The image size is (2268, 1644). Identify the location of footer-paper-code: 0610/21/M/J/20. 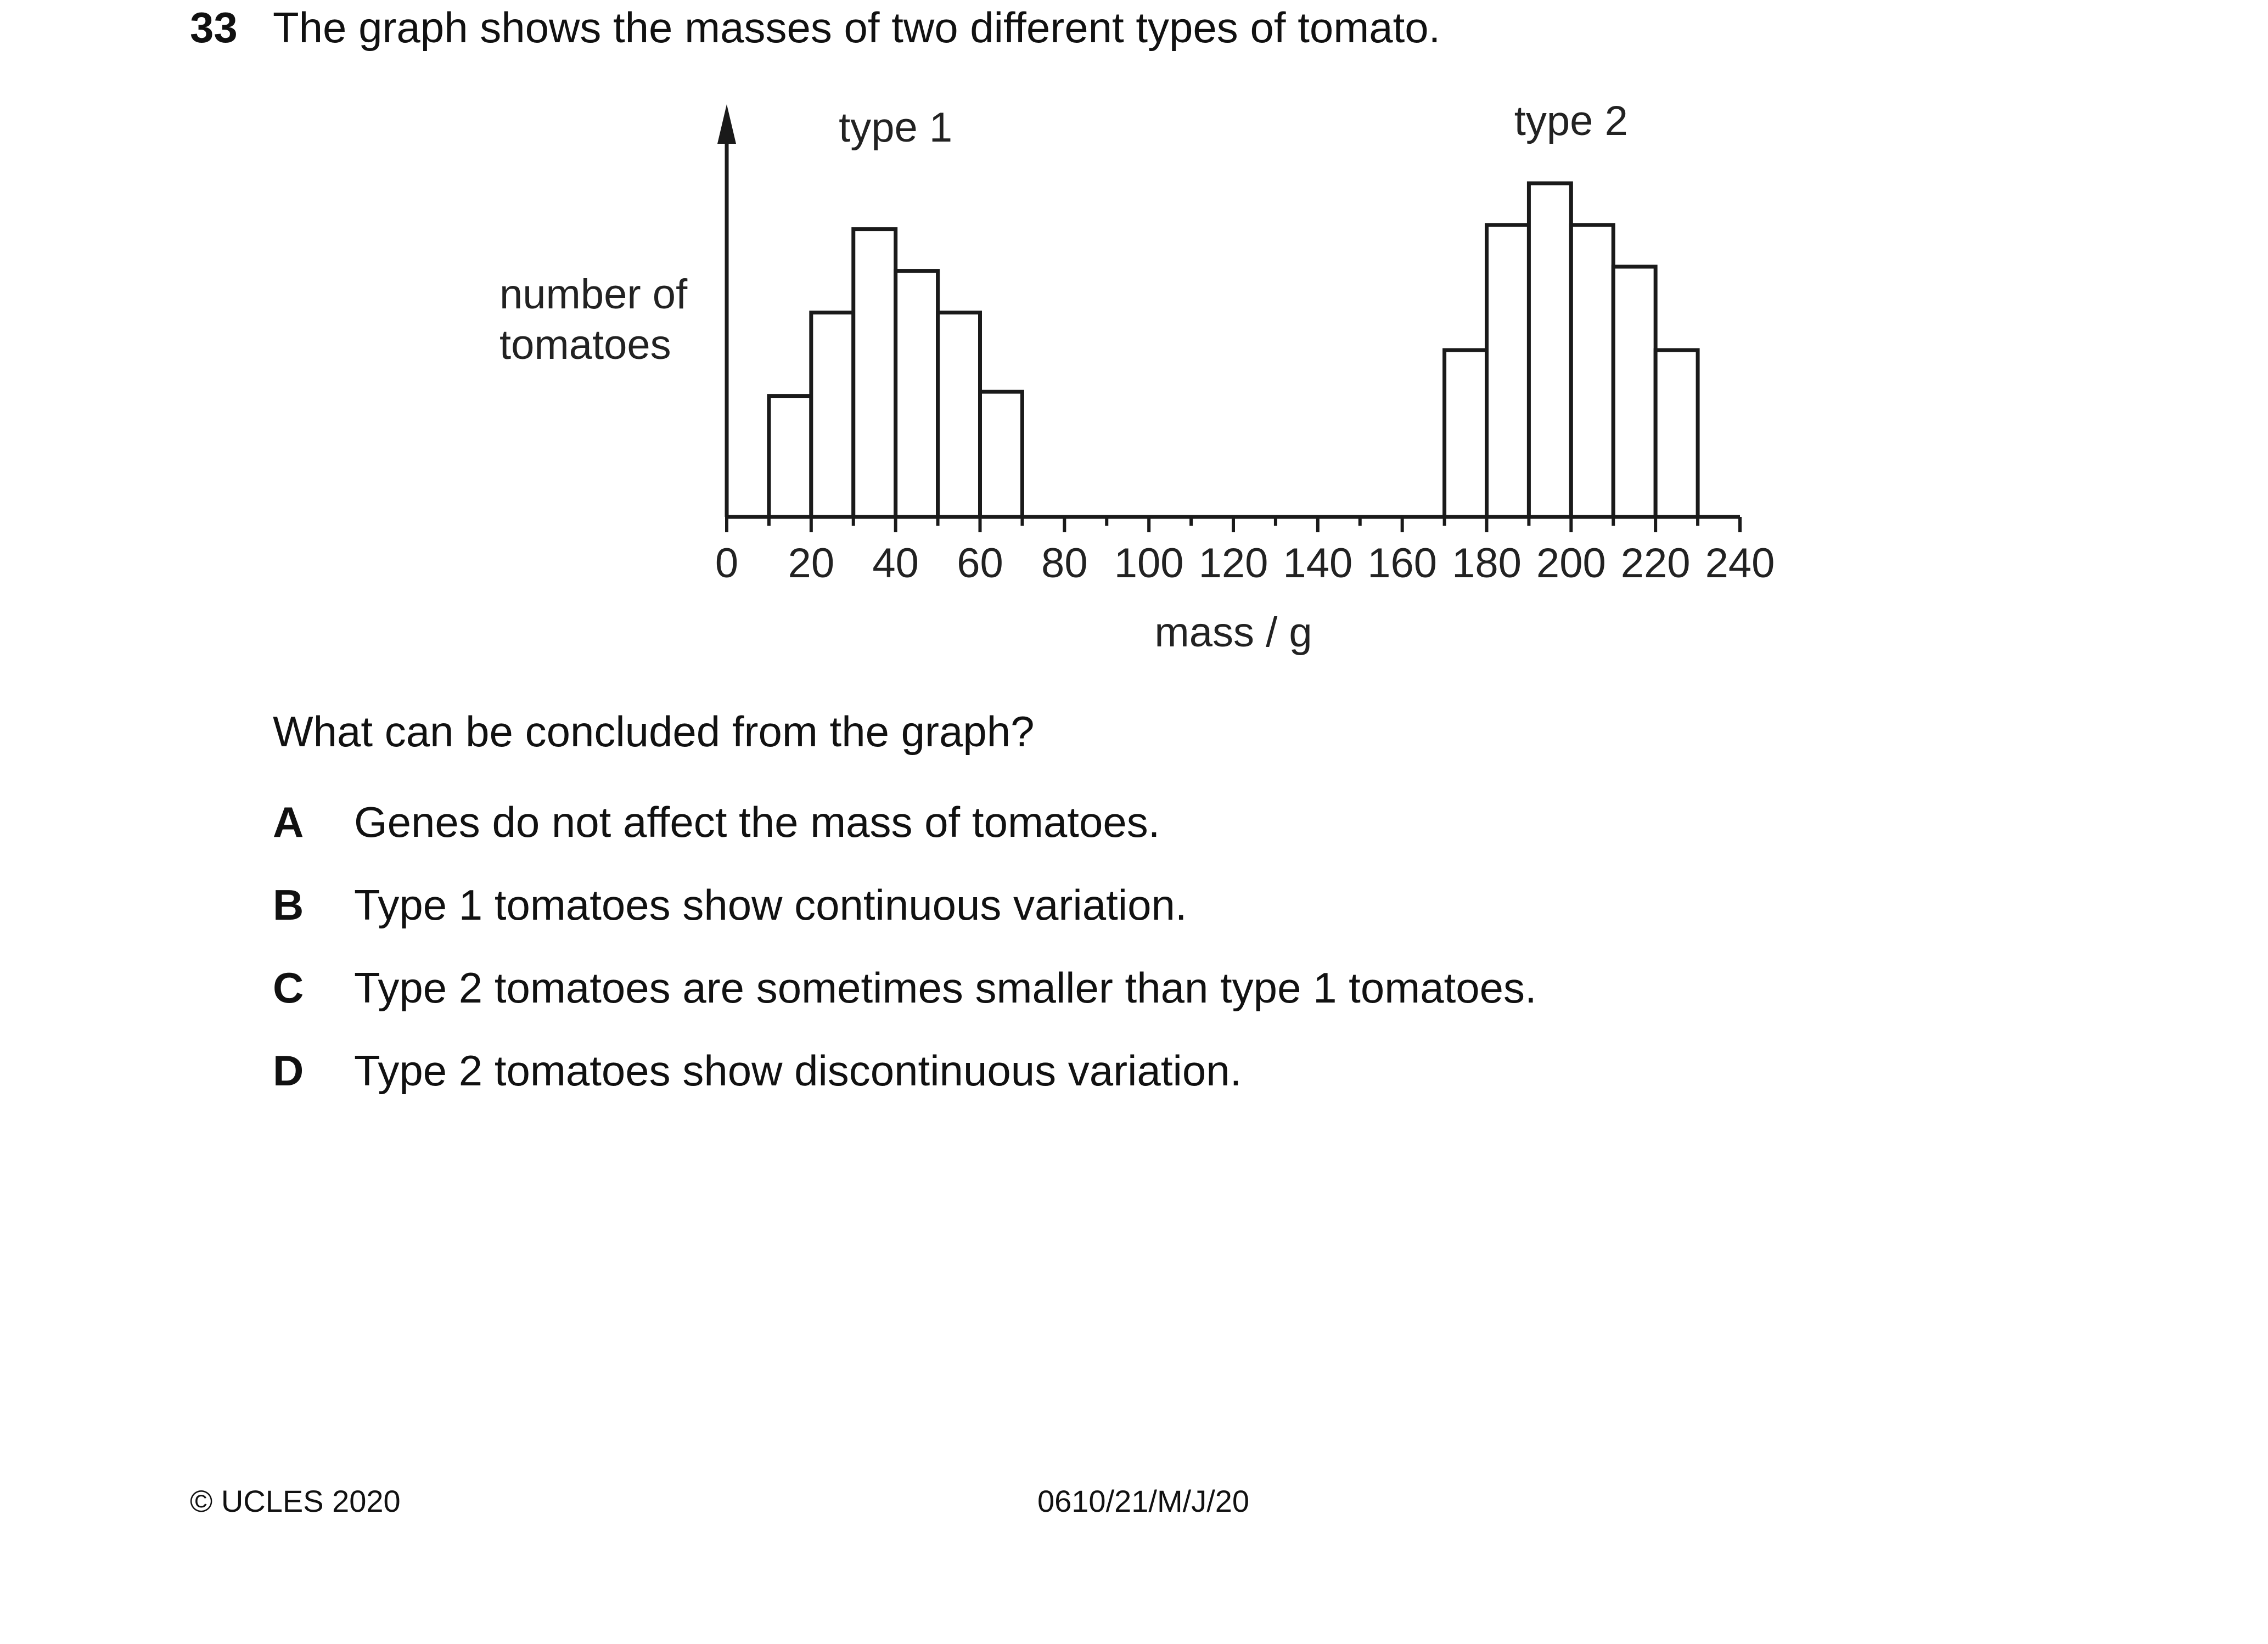
(1143, 1501).